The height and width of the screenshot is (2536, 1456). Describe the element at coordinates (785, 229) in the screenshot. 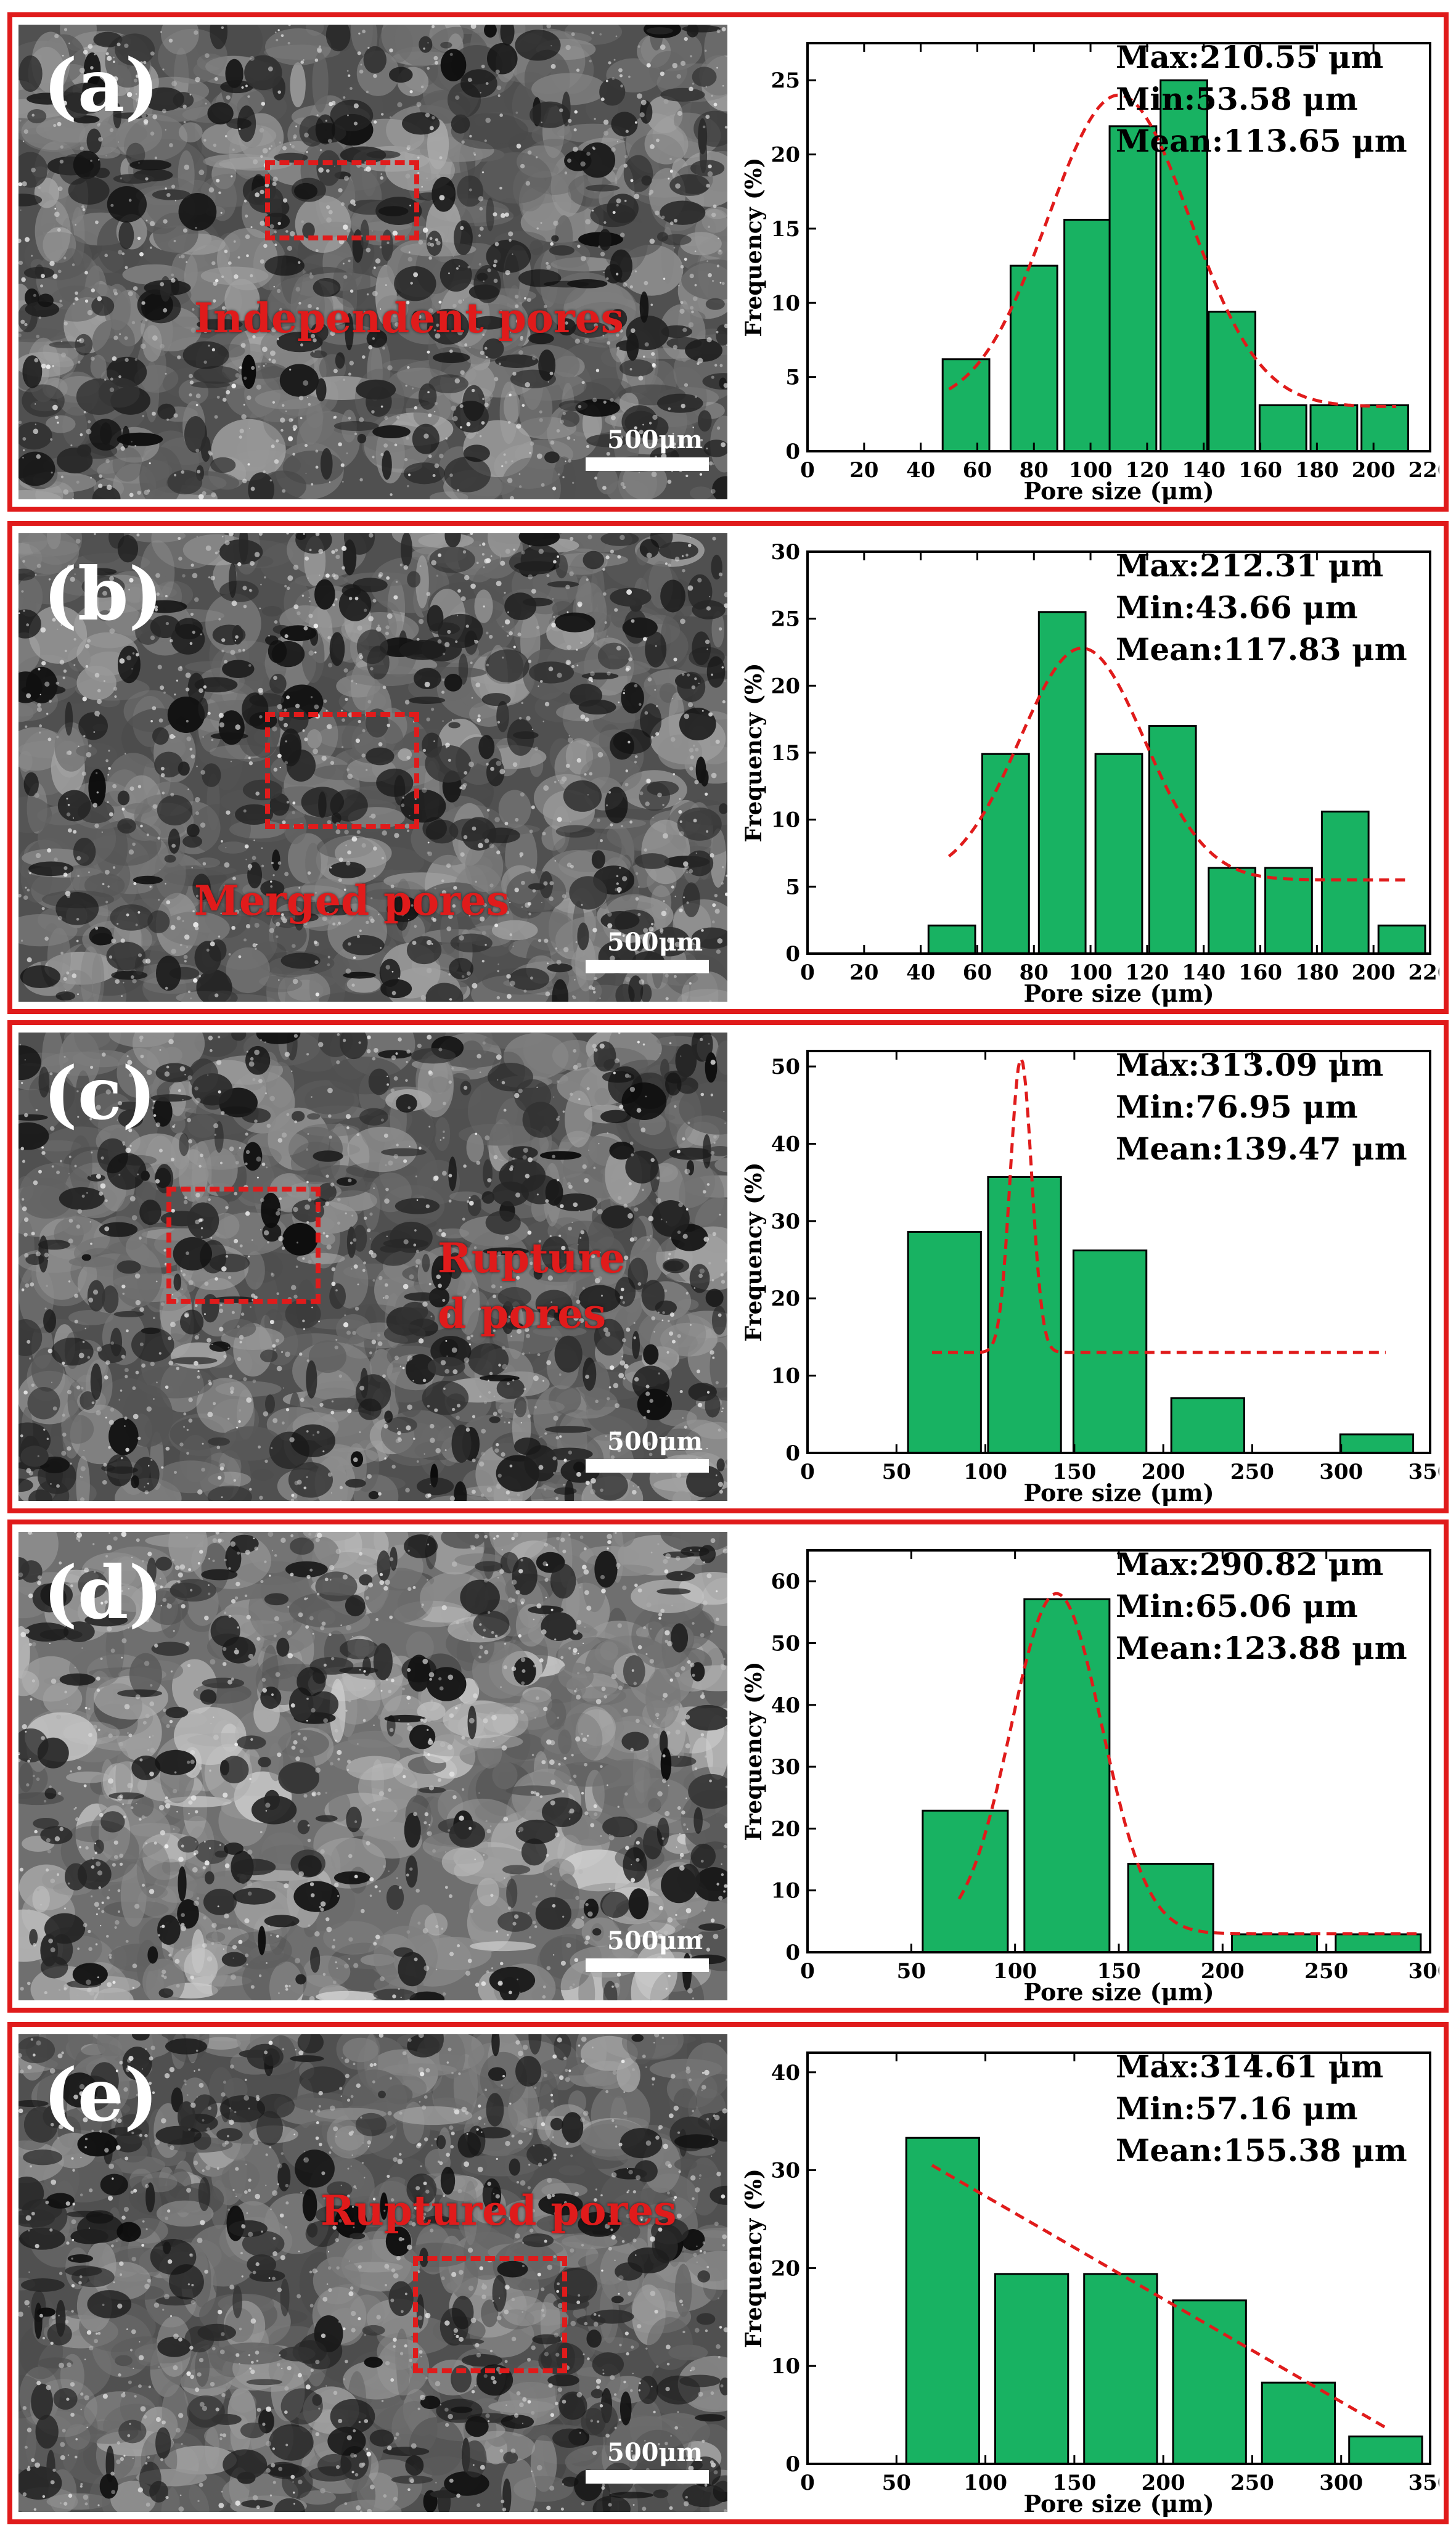

I see `y-tick-label: 15` at that location.